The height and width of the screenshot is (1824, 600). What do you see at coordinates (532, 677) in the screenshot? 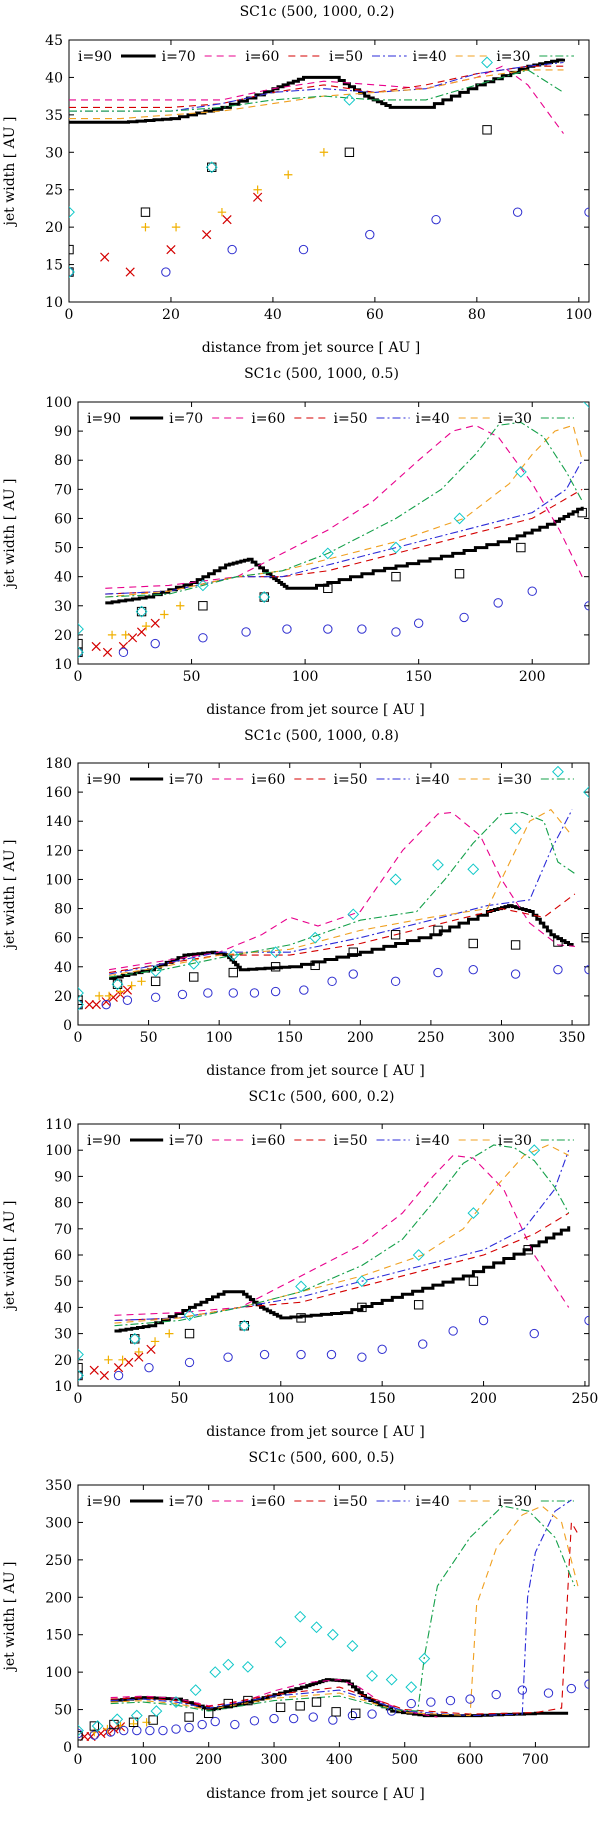
I see `x-tick-label: 200` at bounding box center [532, 677].